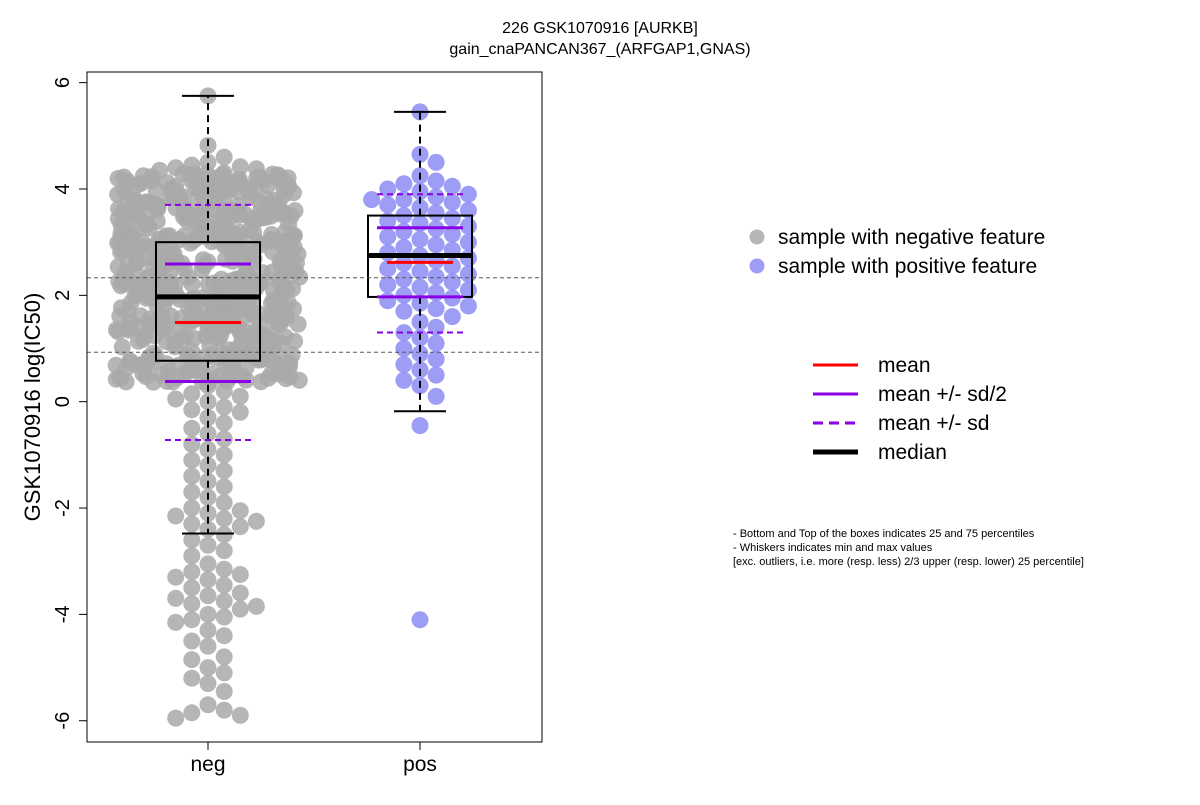 The image size is (1200, 805). Describe the element at coordinates (910, 409) in the screenshot. I see `legend-lines: mean mean +/- sd/2 mean +/- sd median` at that location.